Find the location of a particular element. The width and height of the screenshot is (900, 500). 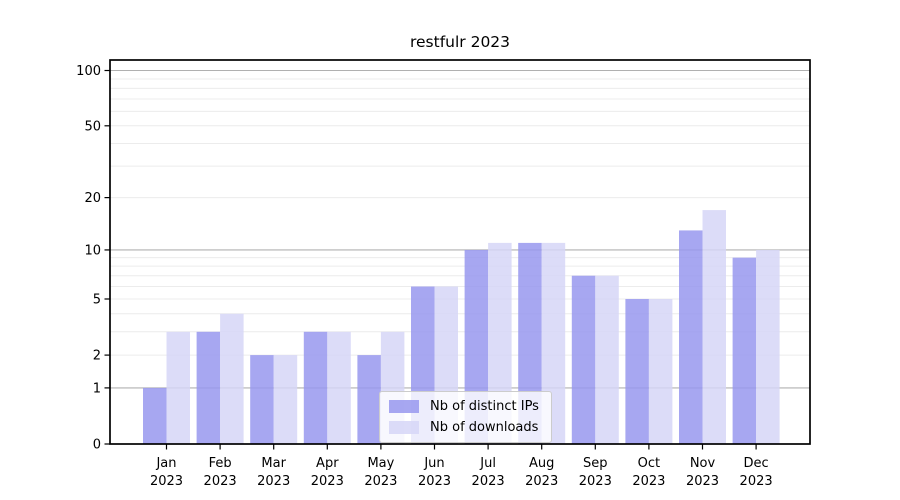

bar-jan-series1 is located at coordinates (178, 387).